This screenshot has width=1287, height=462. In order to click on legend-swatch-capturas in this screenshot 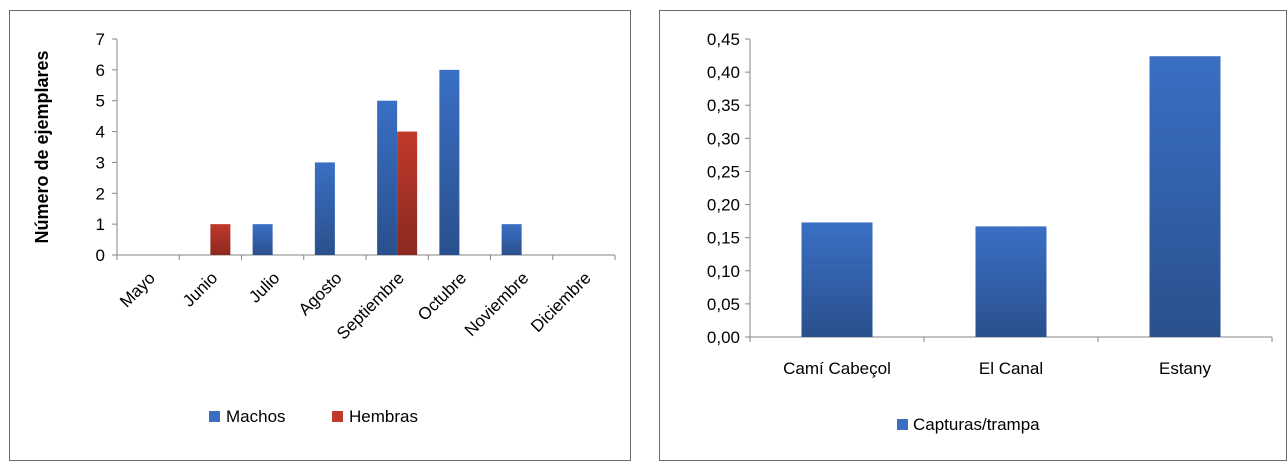, I will do `click(902, 424)`.